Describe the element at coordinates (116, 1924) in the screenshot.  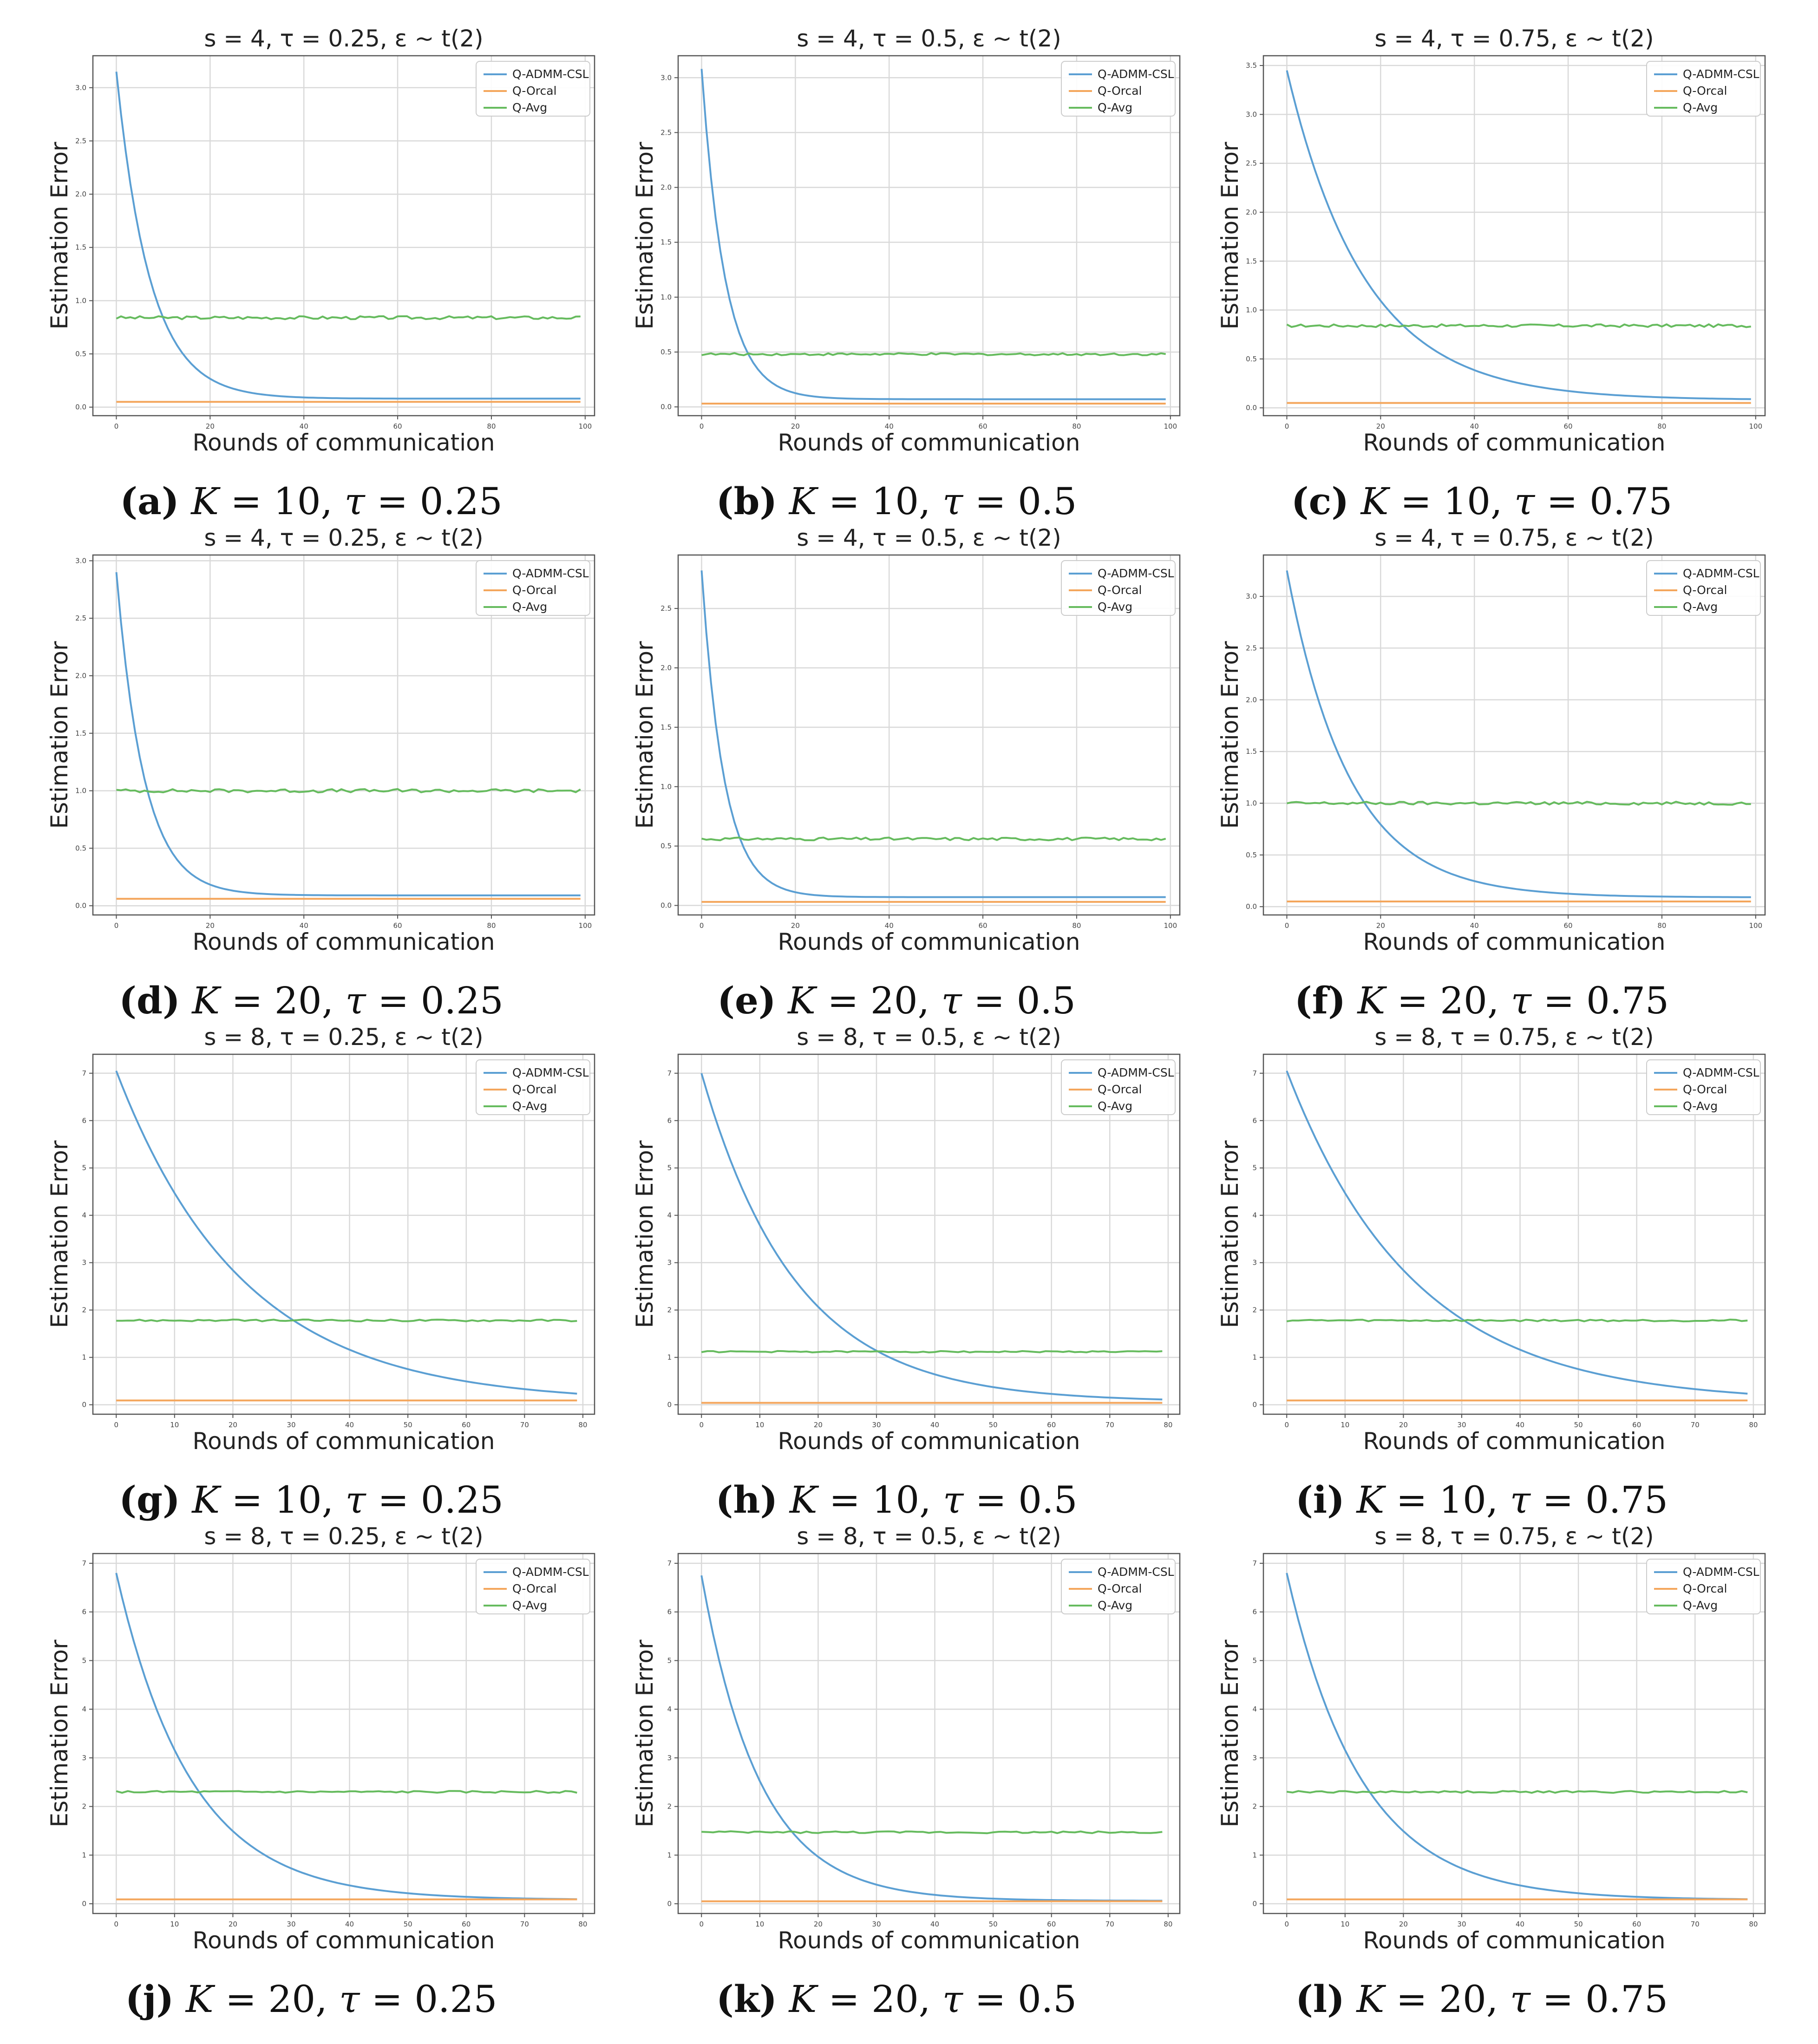
I see `x-tick-label: 0` at that location.